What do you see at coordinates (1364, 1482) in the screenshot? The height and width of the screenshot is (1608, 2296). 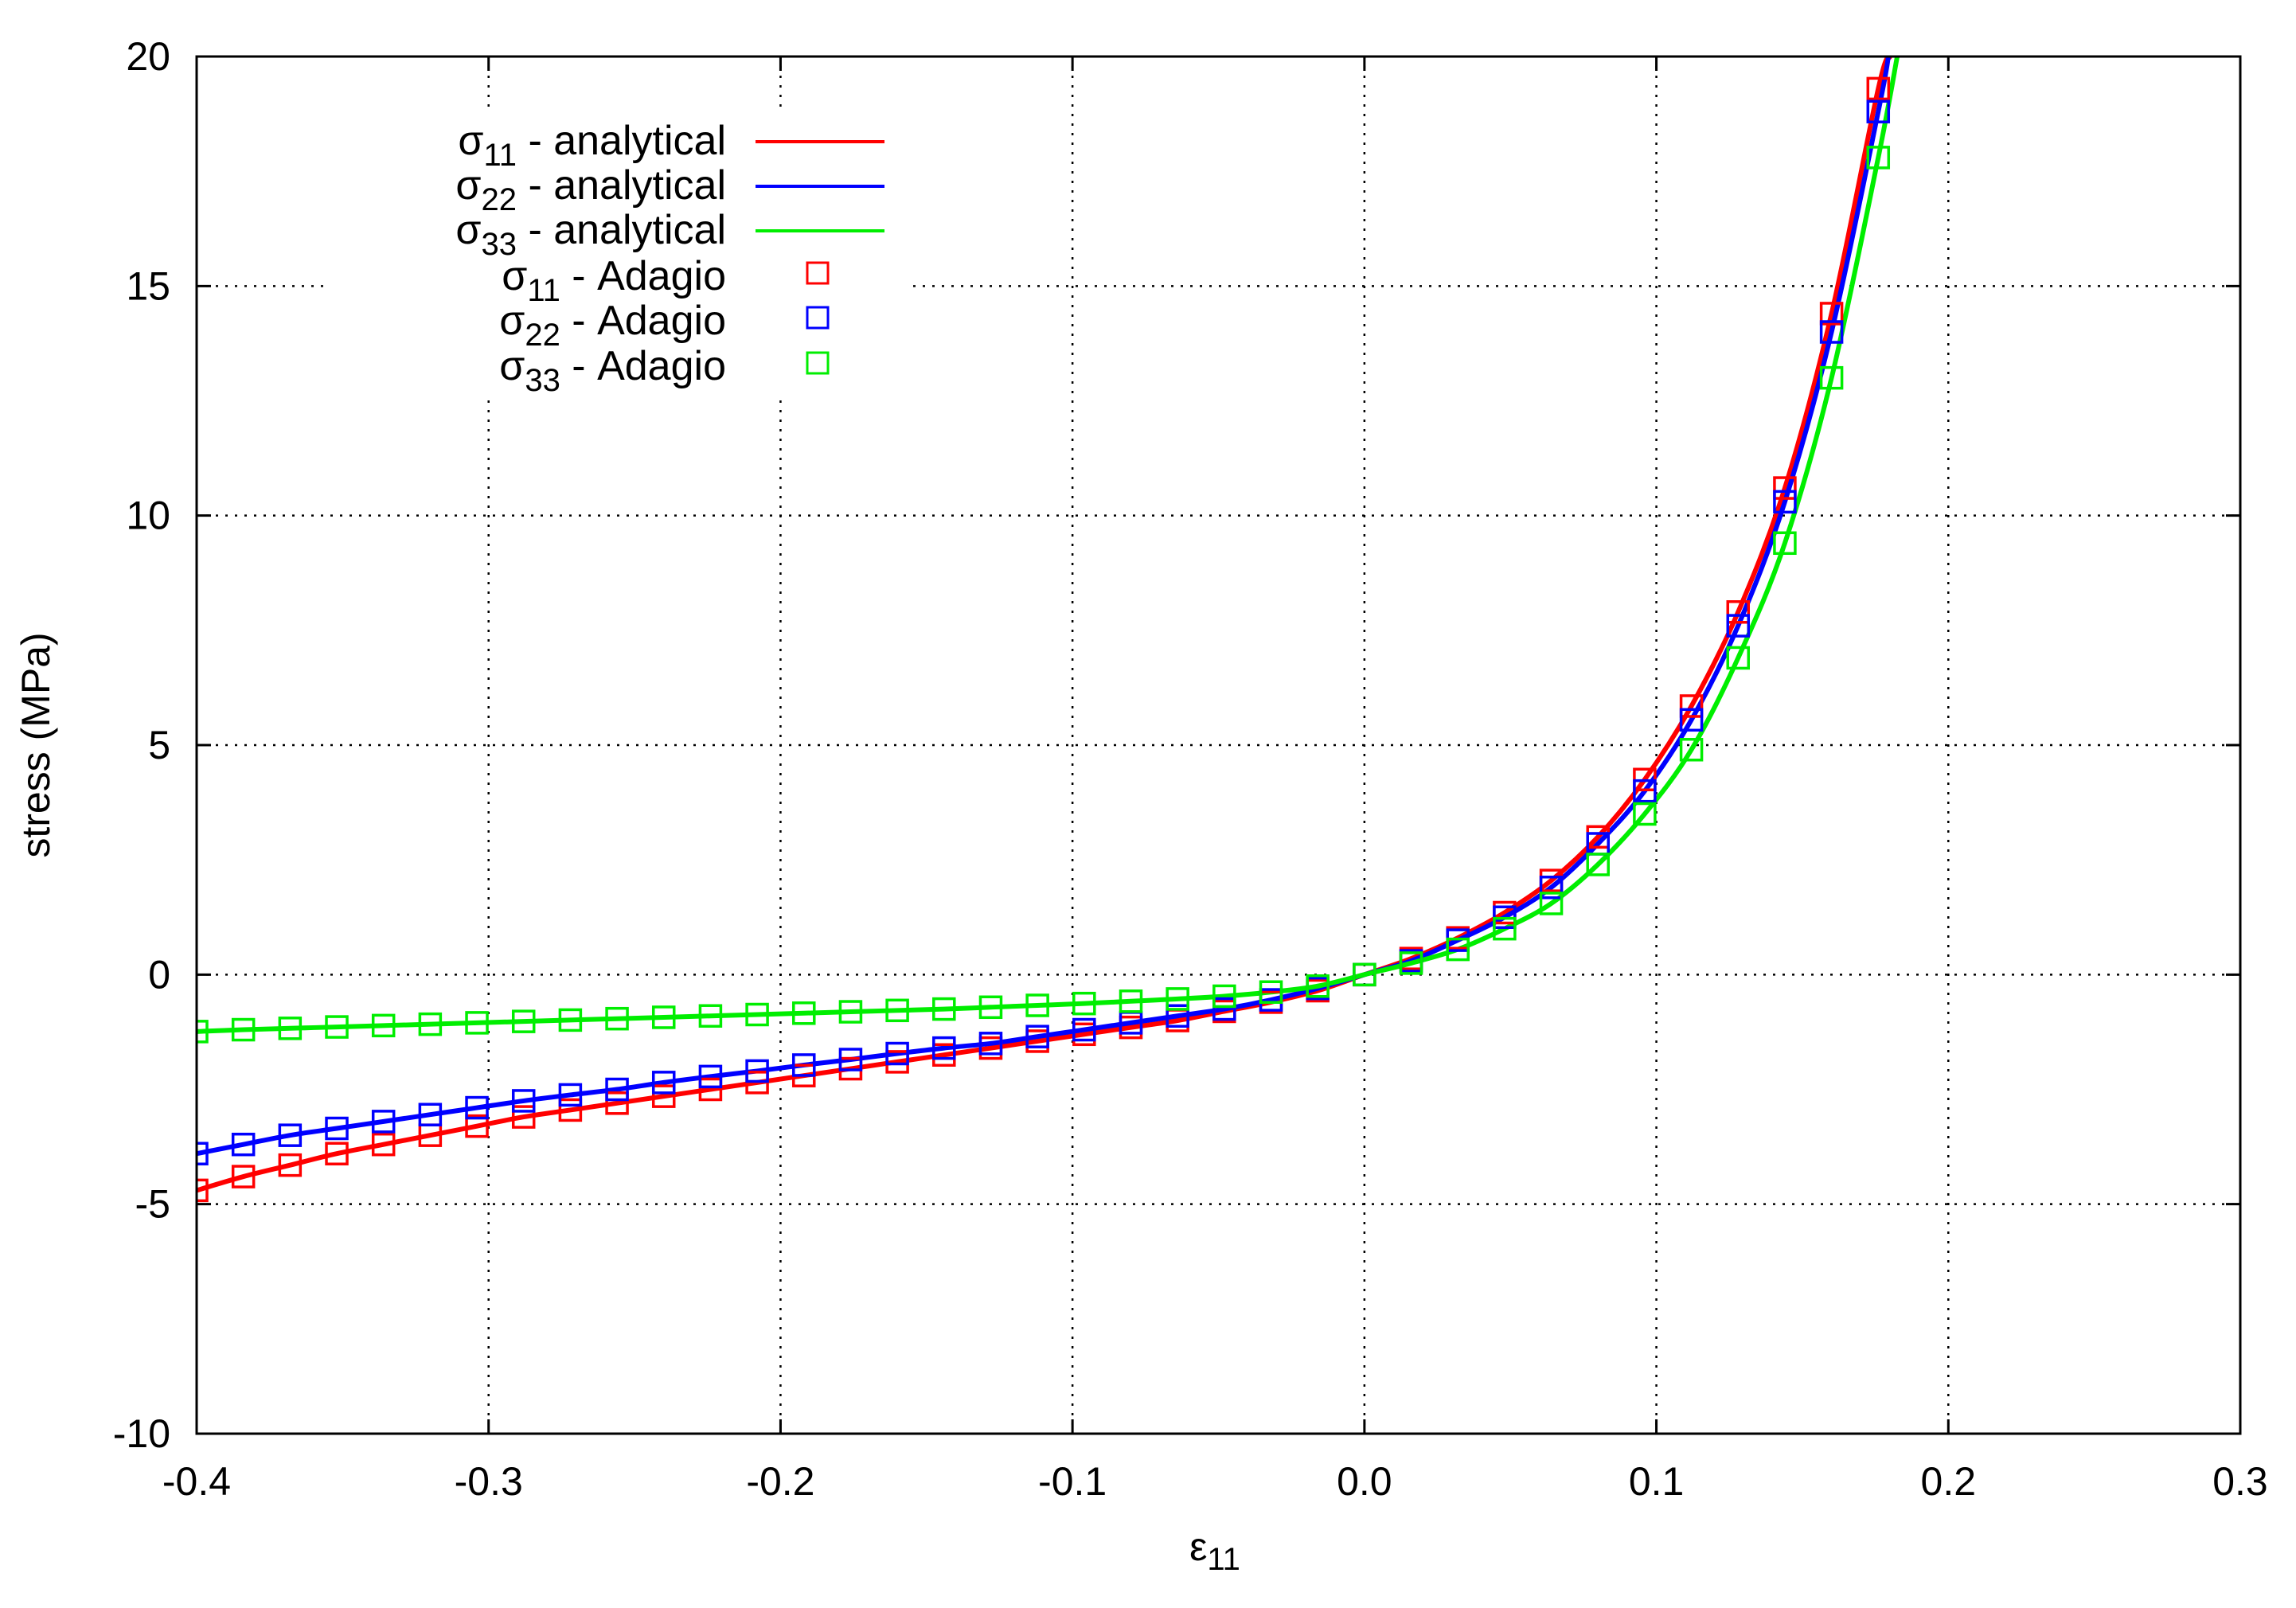 I see `x-tick-label: 0.0` at bounding box center [1364, 1482].